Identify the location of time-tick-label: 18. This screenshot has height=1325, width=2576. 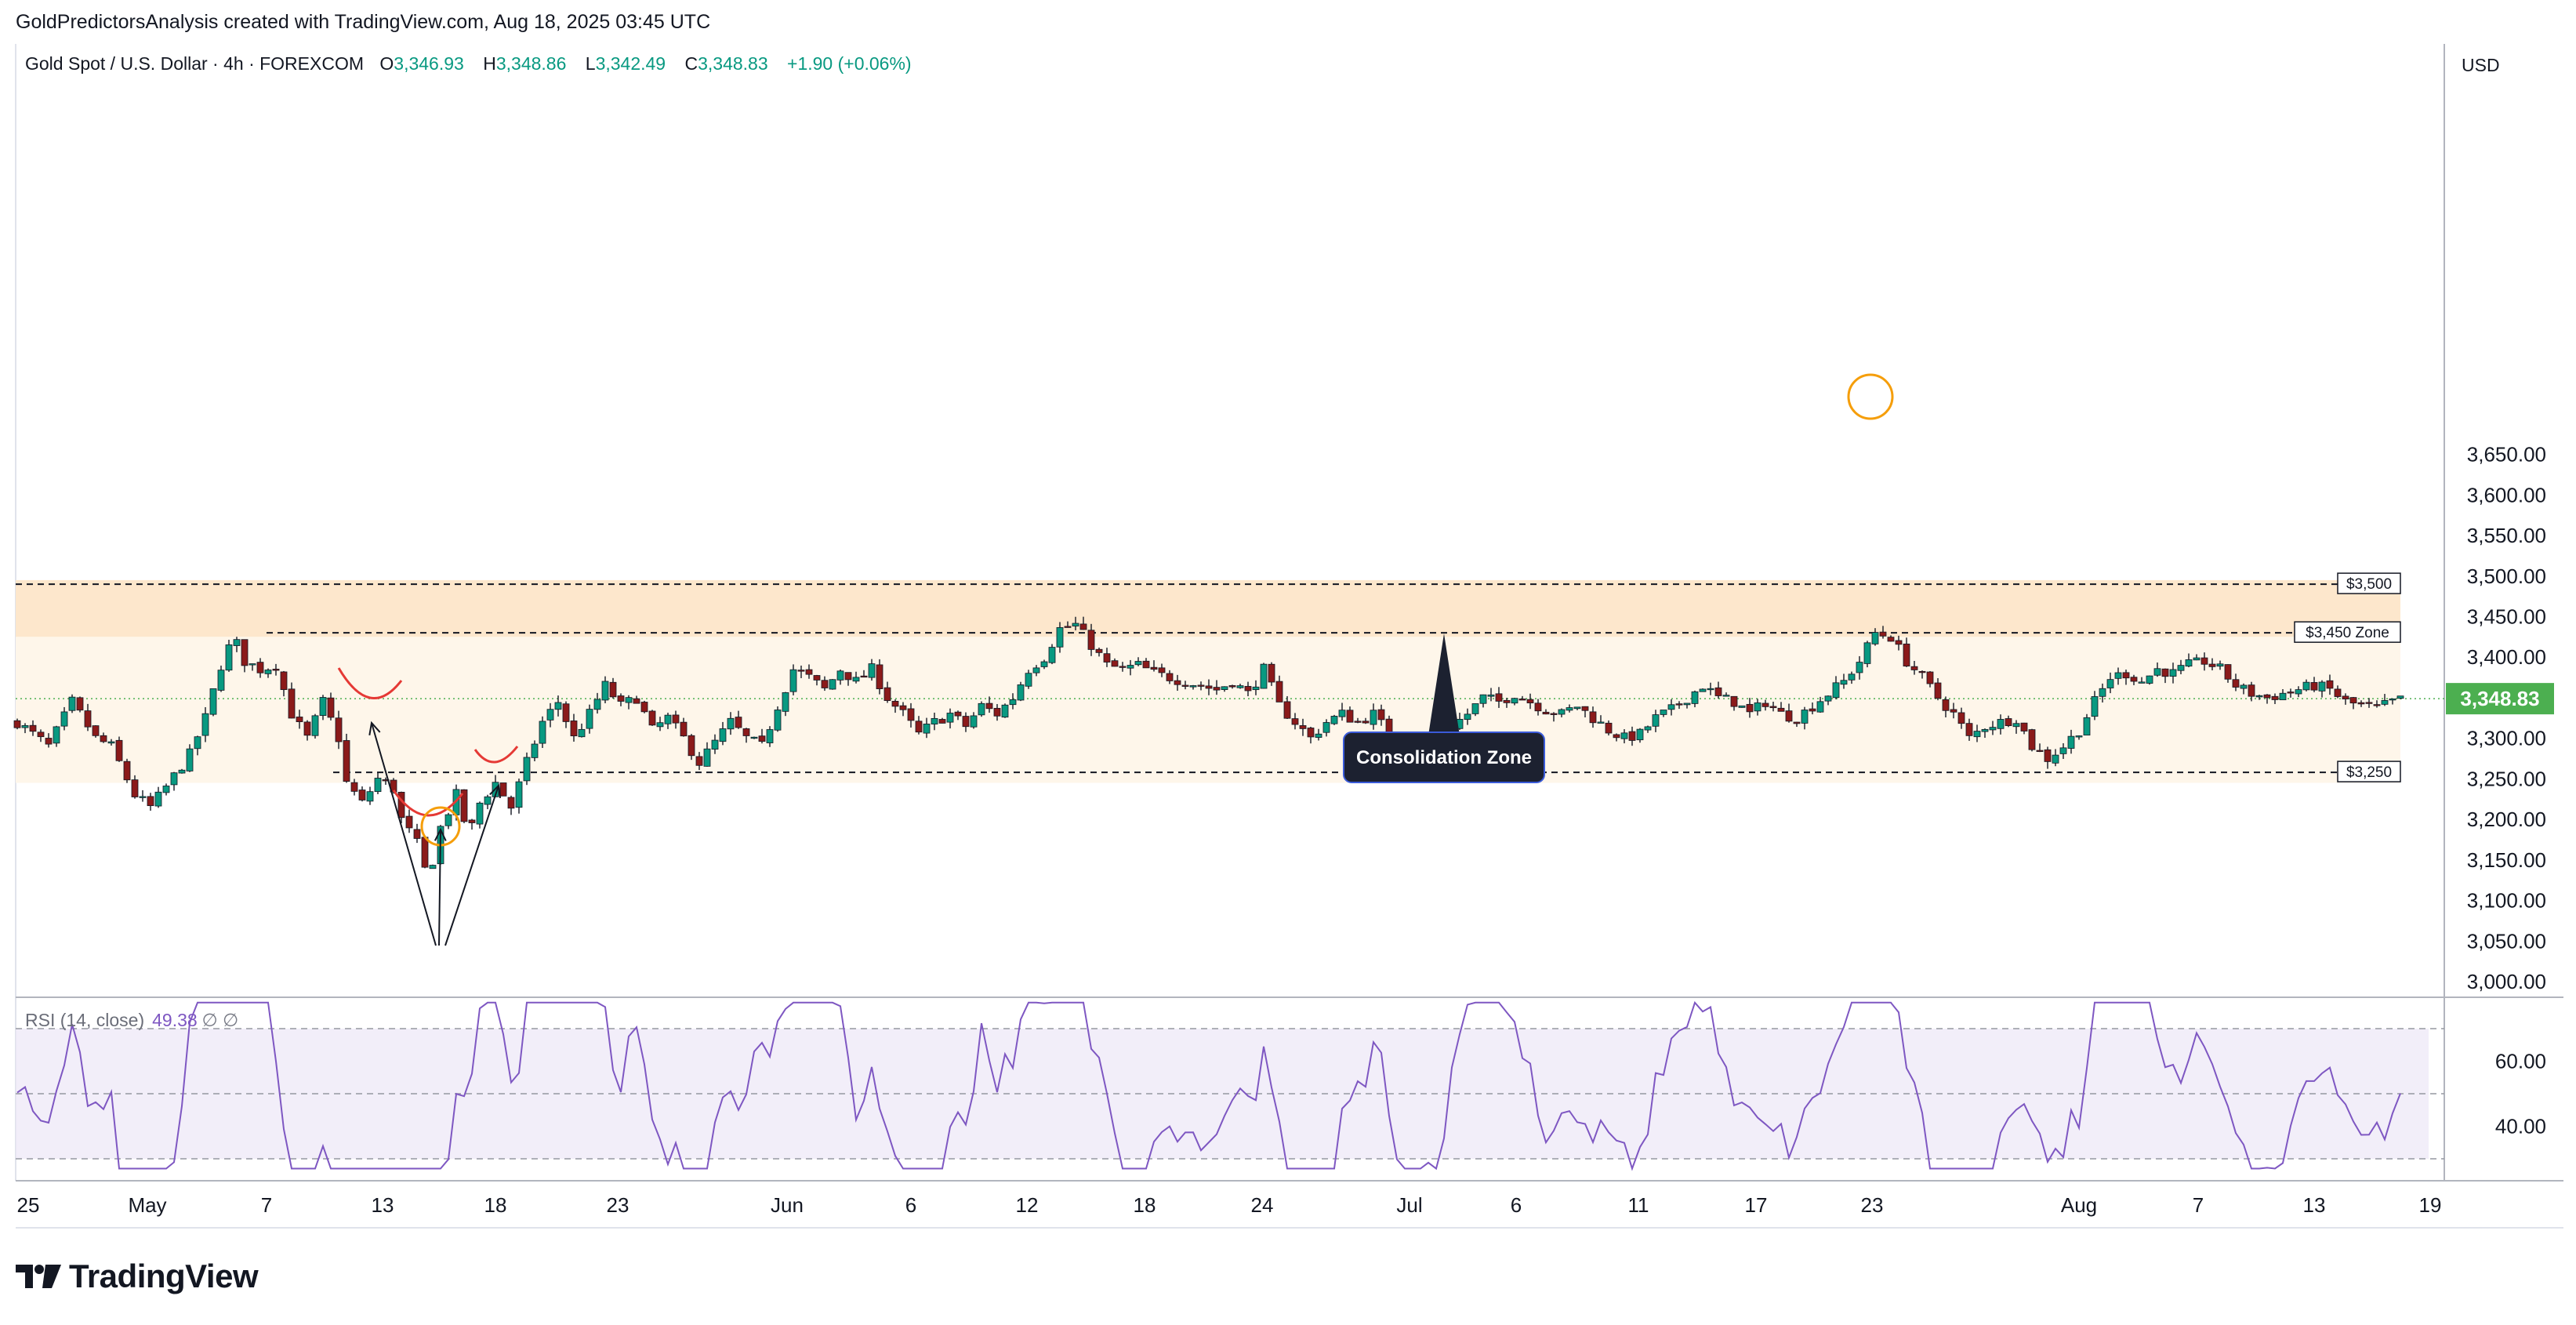
(496, 1205).